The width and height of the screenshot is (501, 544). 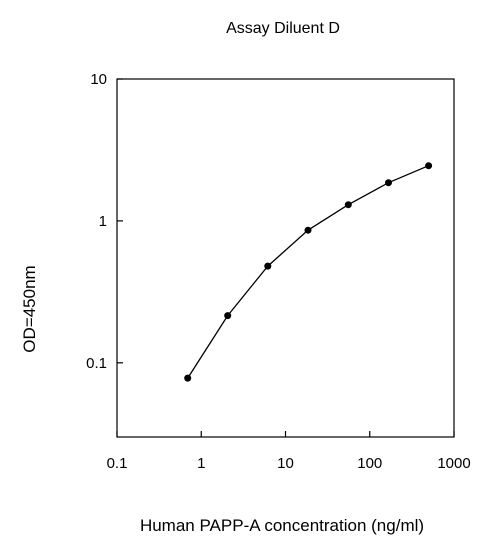 I want to click on y-axis: 0.1 1 10, so click(x=104, y=221).